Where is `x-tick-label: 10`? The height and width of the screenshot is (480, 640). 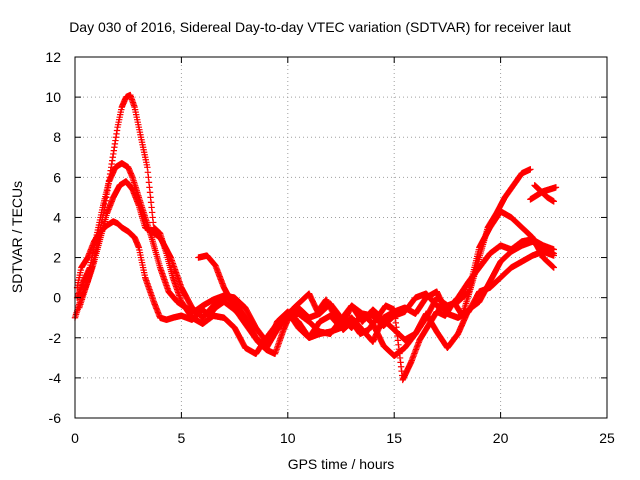 x-tick-label: 10 is located at coordinates (288, 438).